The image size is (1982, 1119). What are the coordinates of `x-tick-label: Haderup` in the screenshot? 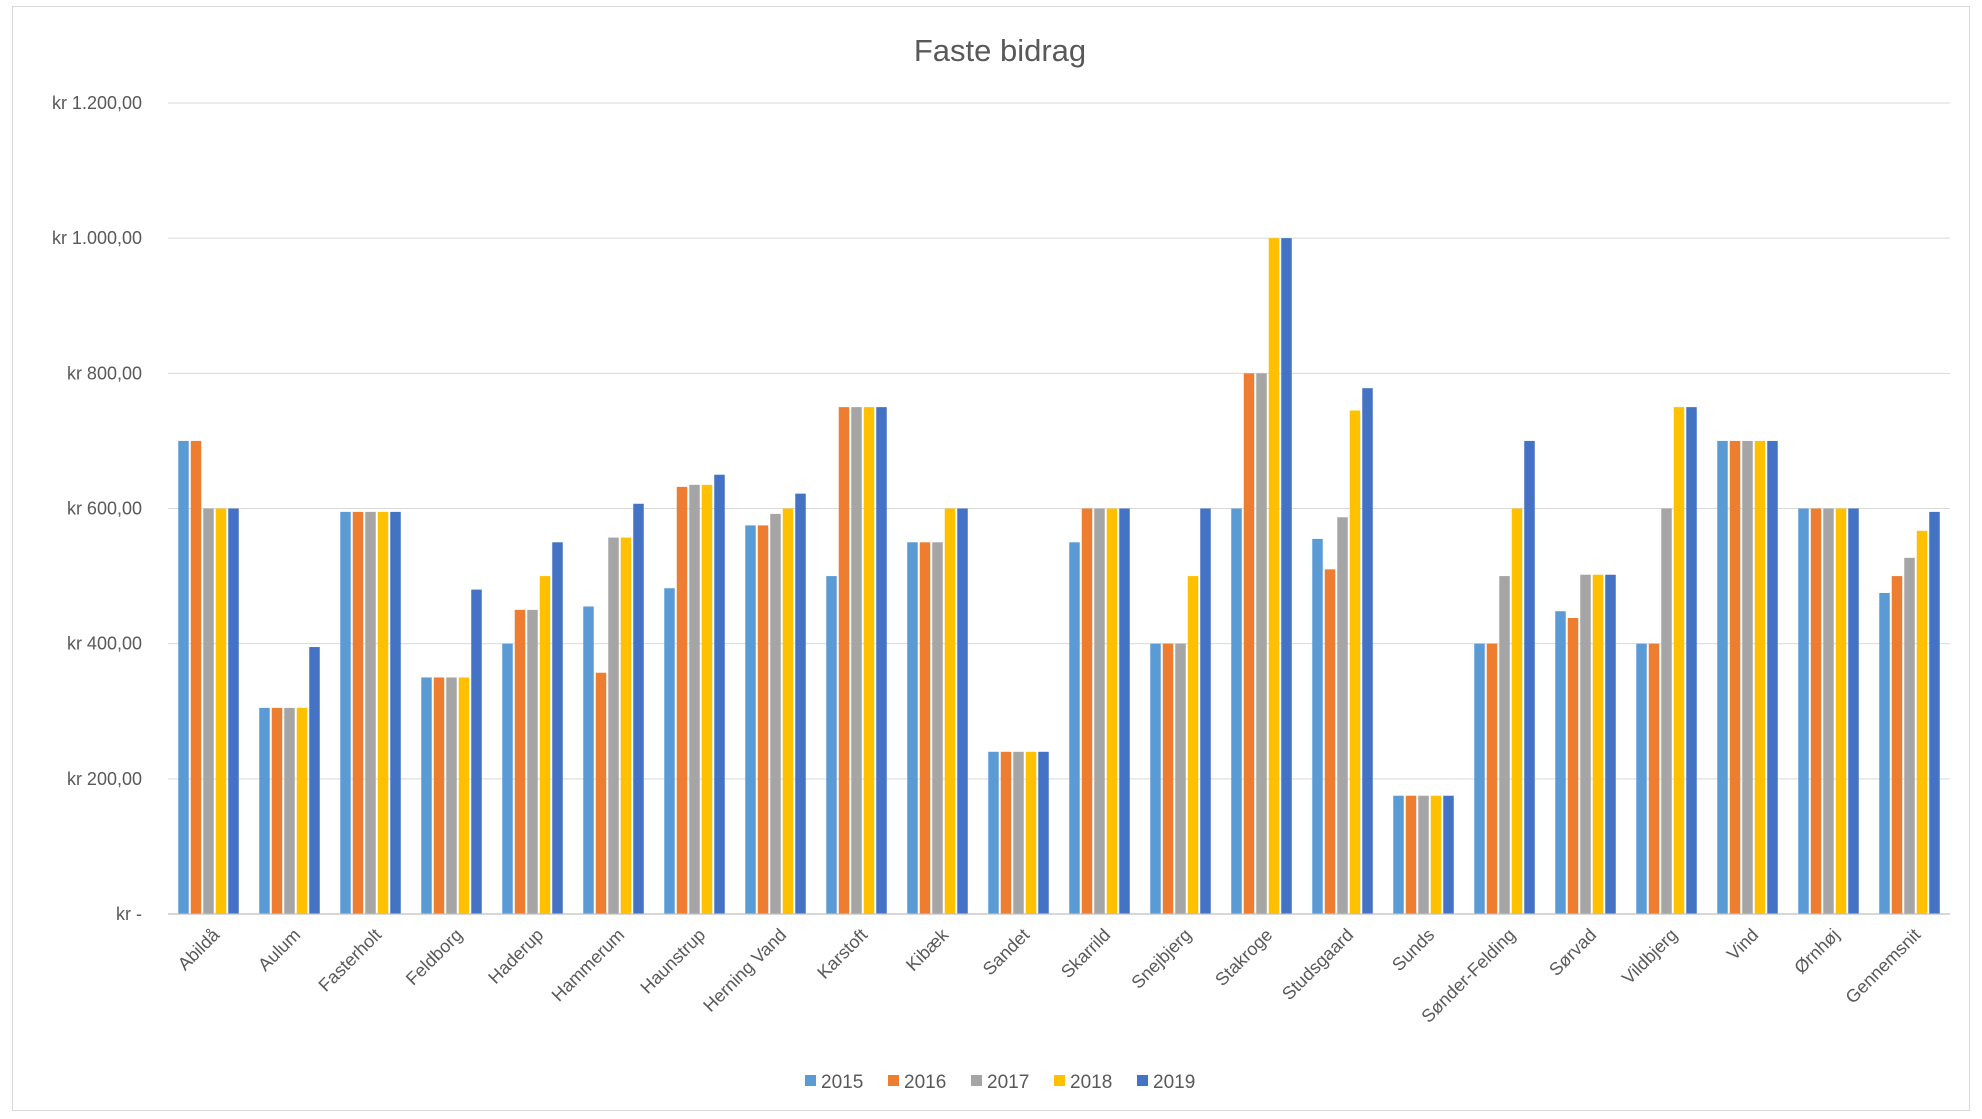 It's located at (515, 956).